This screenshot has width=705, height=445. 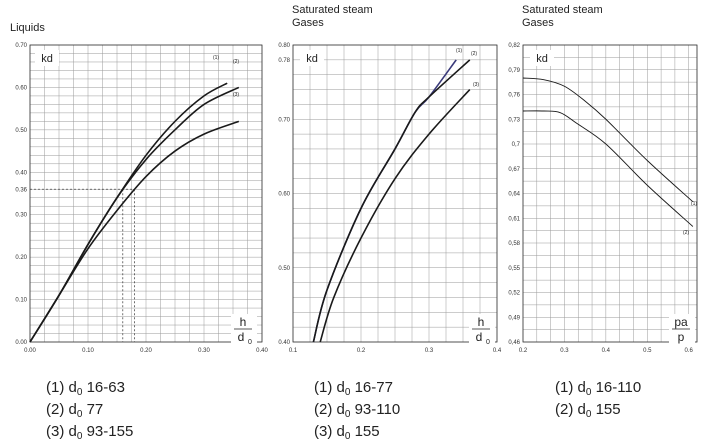 What do you see at coordinates (514, 46) in the screenshot?
I see `y-tick-label: 0,82` at bounding box center [514, 46].